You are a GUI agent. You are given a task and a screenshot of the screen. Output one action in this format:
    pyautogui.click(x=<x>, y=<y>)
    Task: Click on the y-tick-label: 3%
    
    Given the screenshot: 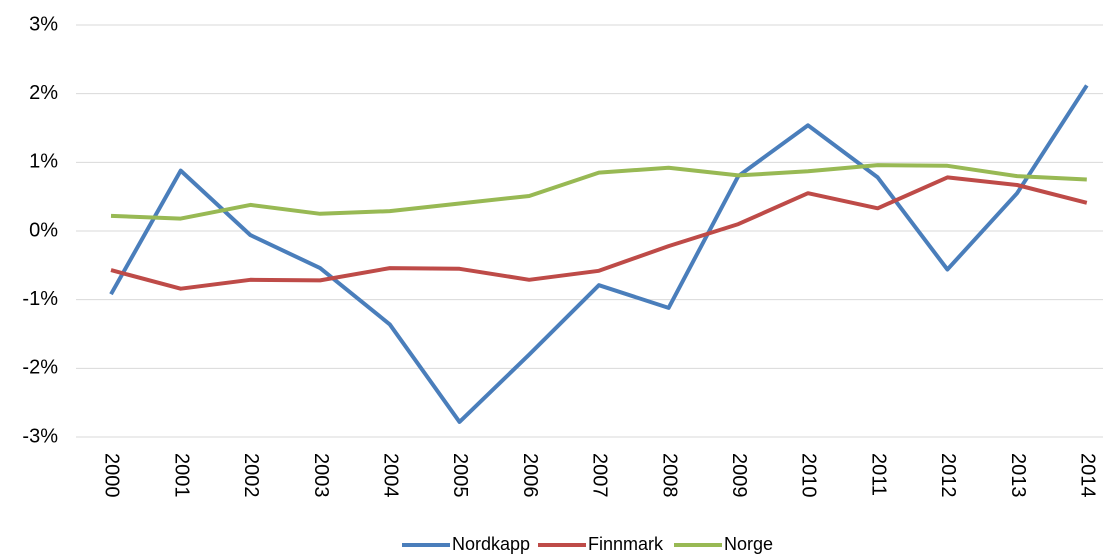 What is the action you would take?
    pyautogui.click(x=43, y=24)
    